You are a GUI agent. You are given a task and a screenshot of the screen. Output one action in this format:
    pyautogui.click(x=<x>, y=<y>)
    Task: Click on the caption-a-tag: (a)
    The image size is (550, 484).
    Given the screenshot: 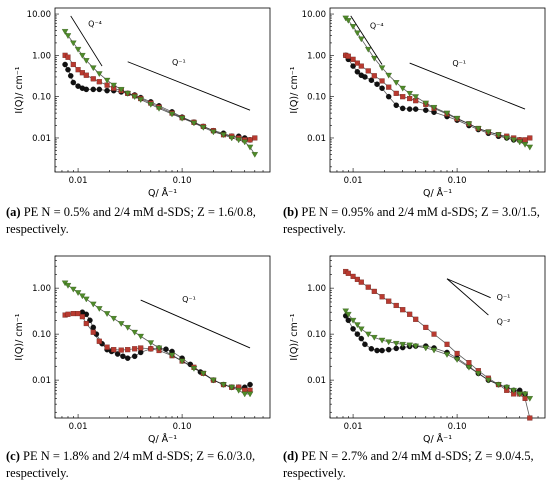 What is the action you would take?
    pyautogui.click(x=13, y=212)
    